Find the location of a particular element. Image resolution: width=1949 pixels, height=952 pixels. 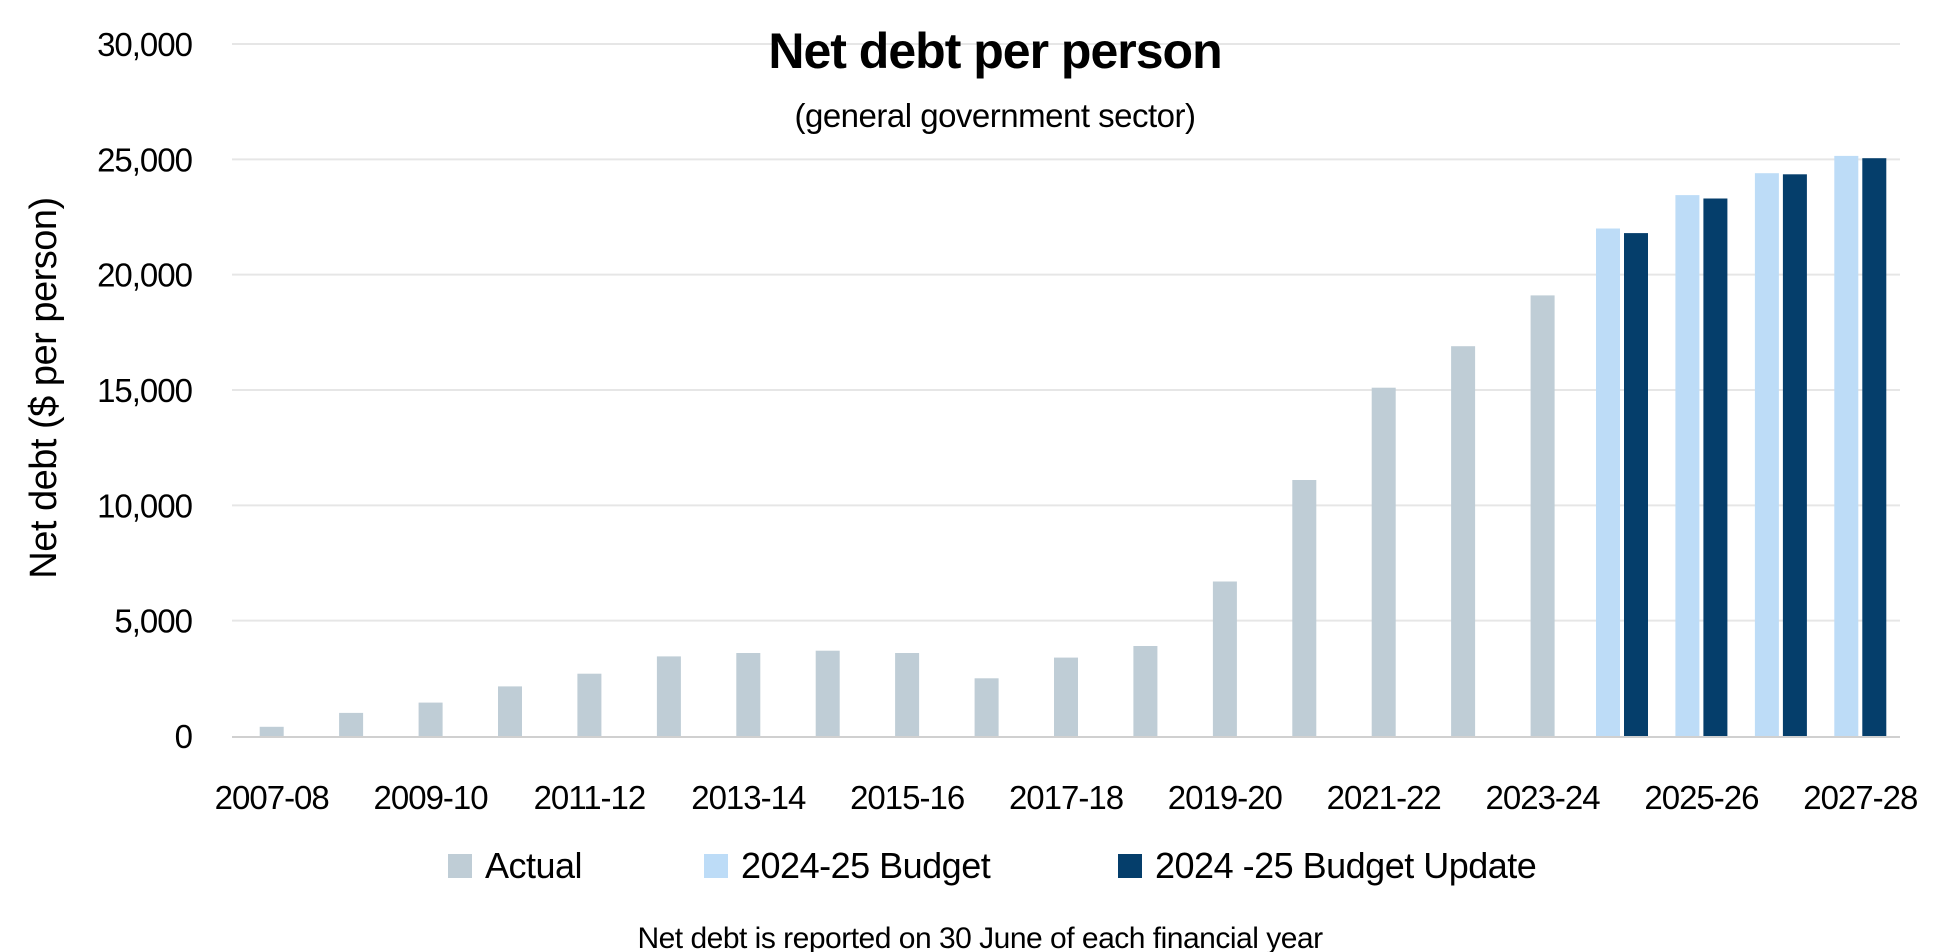

x-tick-label: 2007-08 is located at coordinates (272, 797).